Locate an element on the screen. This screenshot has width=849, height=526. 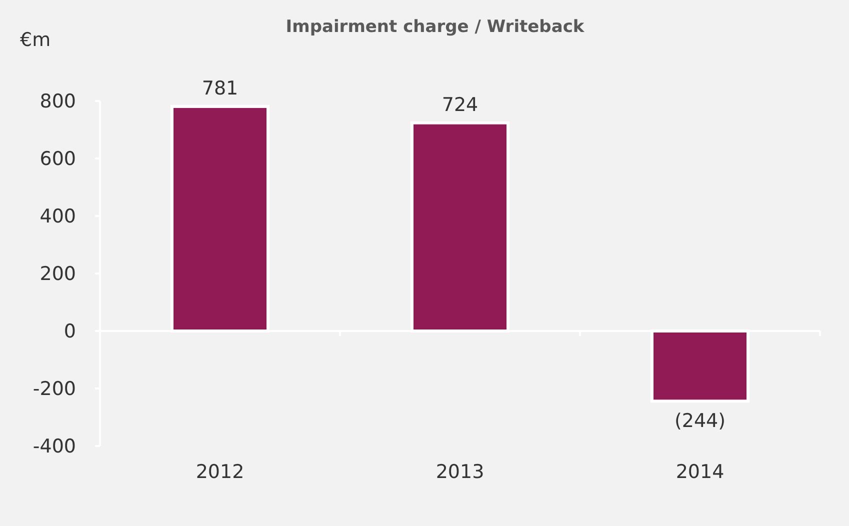
y-axis-title: €m is located at coordinates (35, 40).